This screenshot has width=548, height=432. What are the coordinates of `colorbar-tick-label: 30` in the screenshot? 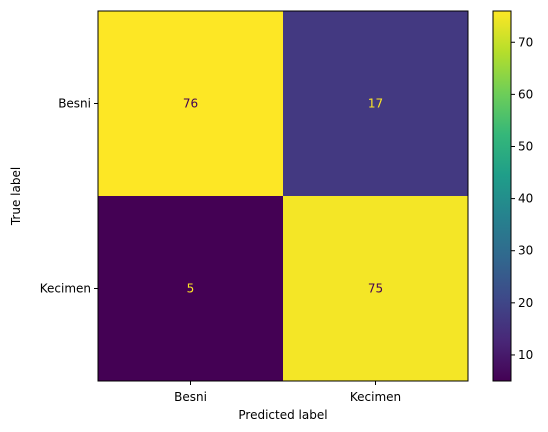 It's located at (525, 251).